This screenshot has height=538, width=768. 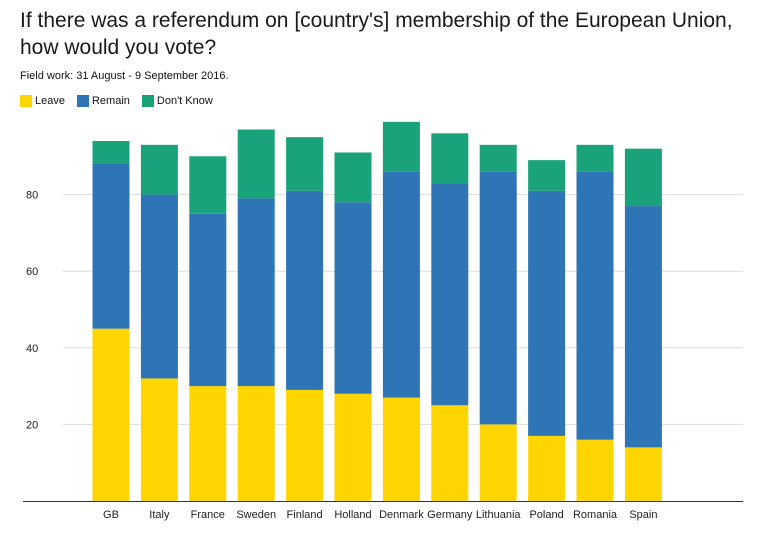 What do you see at coordinates (401, 284) in the screenshot?
I see `bar-denmark-remain` at bounding box center [401, 284].